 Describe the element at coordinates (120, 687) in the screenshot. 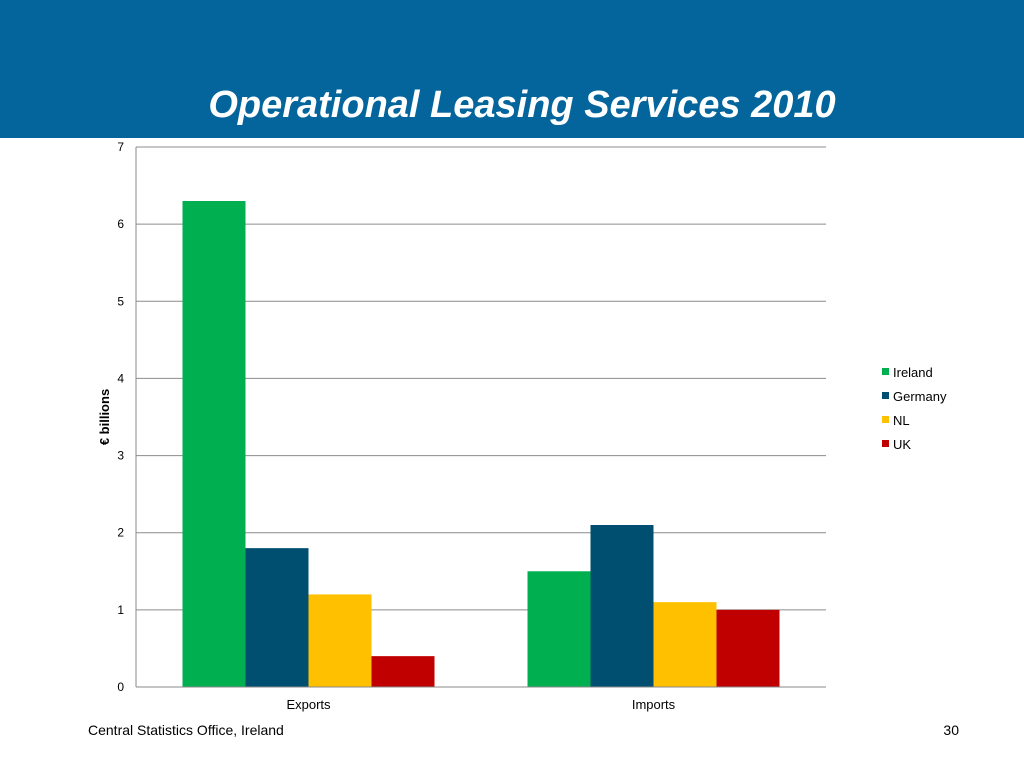

I see `y-tick-label: 0` at that location.